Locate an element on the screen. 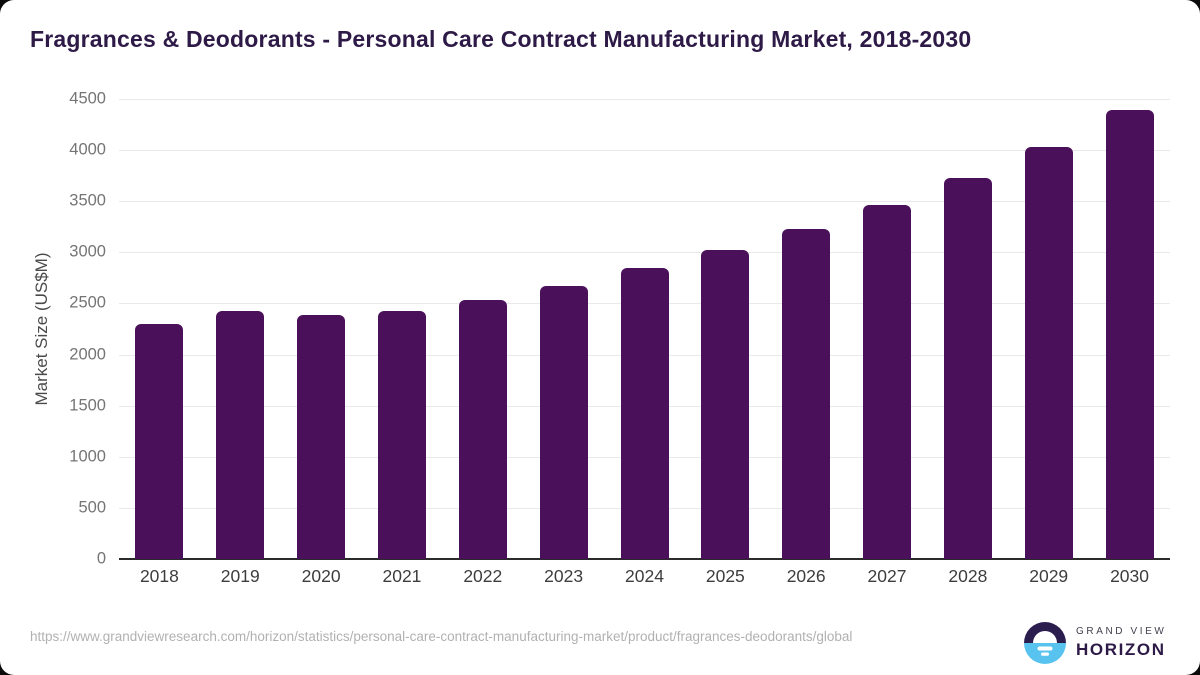 Image resolution: width=1200 pixels, height=675 pixels. y-tick-label-4000: 4000 is located at coordinates (87, 149).